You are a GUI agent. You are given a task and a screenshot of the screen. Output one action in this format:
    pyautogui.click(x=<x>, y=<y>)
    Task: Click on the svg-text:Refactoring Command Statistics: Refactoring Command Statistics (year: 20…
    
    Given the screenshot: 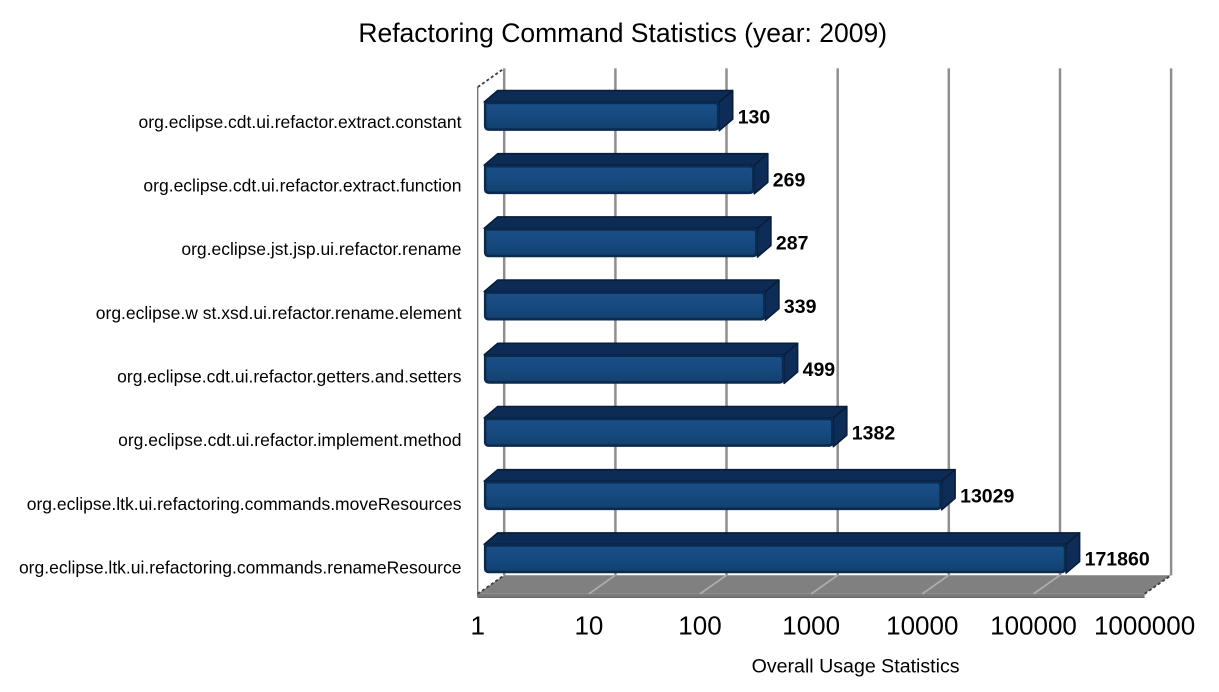 What is the action you would take?
    pyautogui.click(x=622, y=33)
    